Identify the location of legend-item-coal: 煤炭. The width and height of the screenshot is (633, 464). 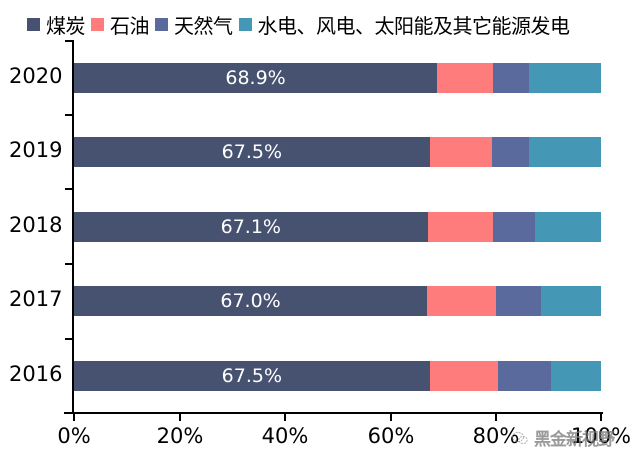
(56, 24).